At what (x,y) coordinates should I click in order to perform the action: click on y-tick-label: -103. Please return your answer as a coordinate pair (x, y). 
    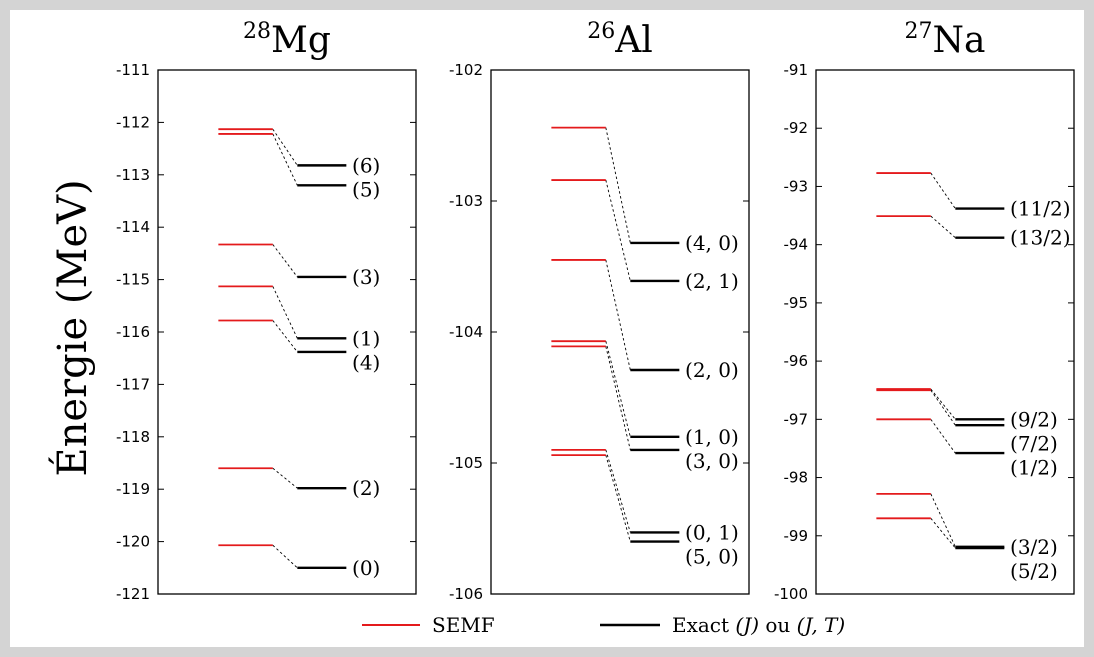
    Looking at the image, I should click on (466, 201).